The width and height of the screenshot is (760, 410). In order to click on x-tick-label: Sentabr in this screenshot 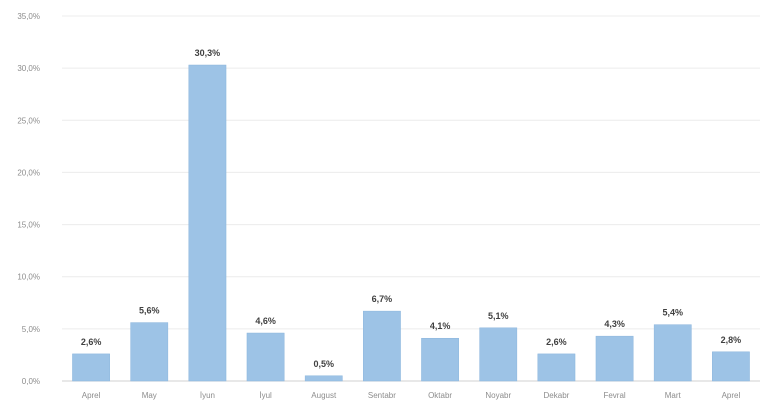, I will do `click(382, 395)`.